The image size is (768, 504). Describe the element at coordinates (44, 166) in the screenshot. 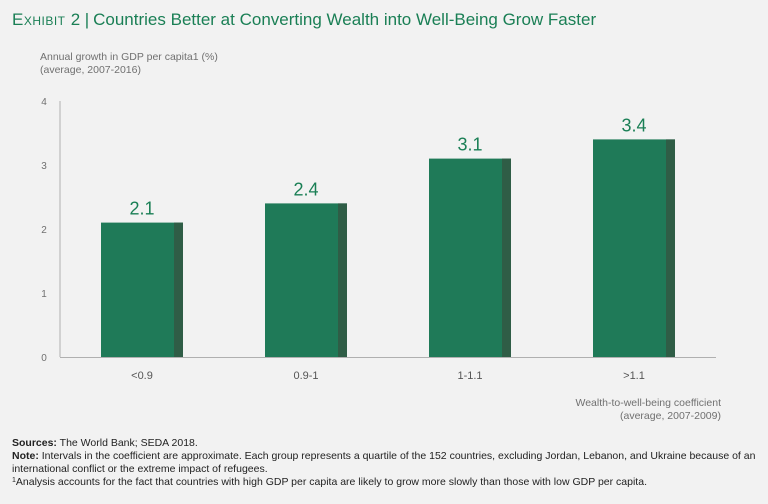

I see `y-tick-label: 3` at that location.